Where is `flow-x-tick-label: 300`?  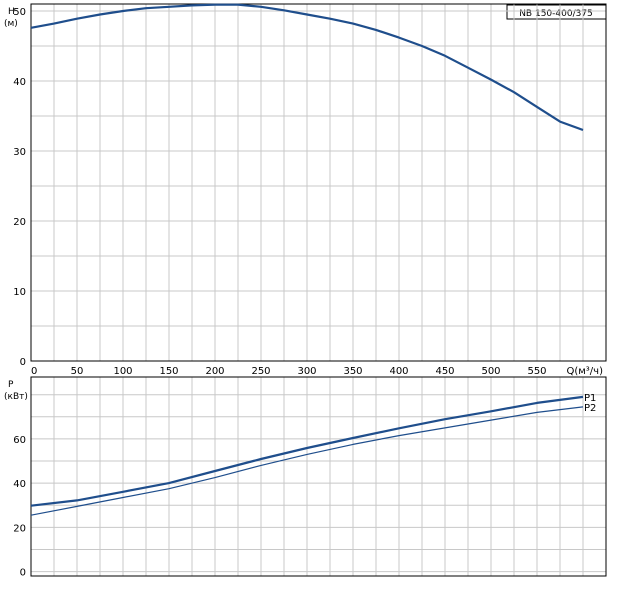
flow-x-tick-label: 300 is located at coordinates (306, 371).